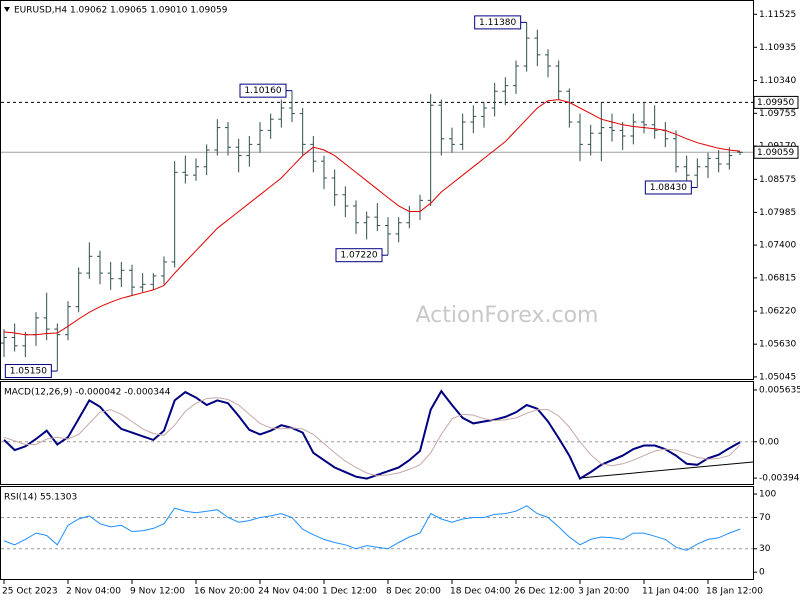  I want to click on y-tick-label: 0, so click(762, 573).